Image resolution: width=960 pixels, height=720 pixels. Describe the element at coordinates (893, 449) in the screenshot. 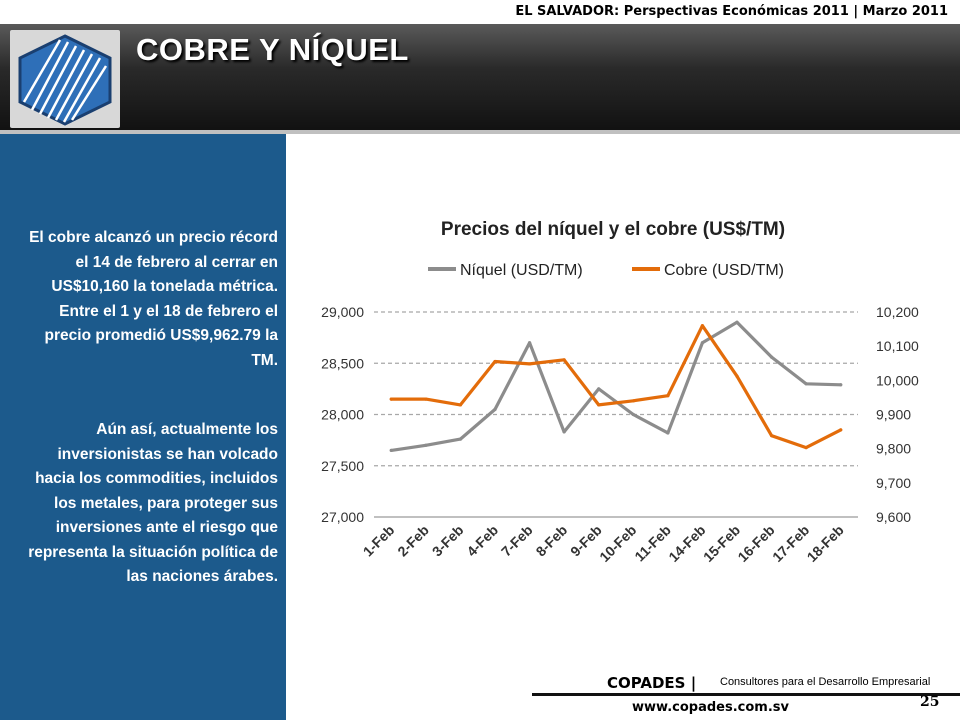

I see `right-axis-tick-label: 9,800` at that location.